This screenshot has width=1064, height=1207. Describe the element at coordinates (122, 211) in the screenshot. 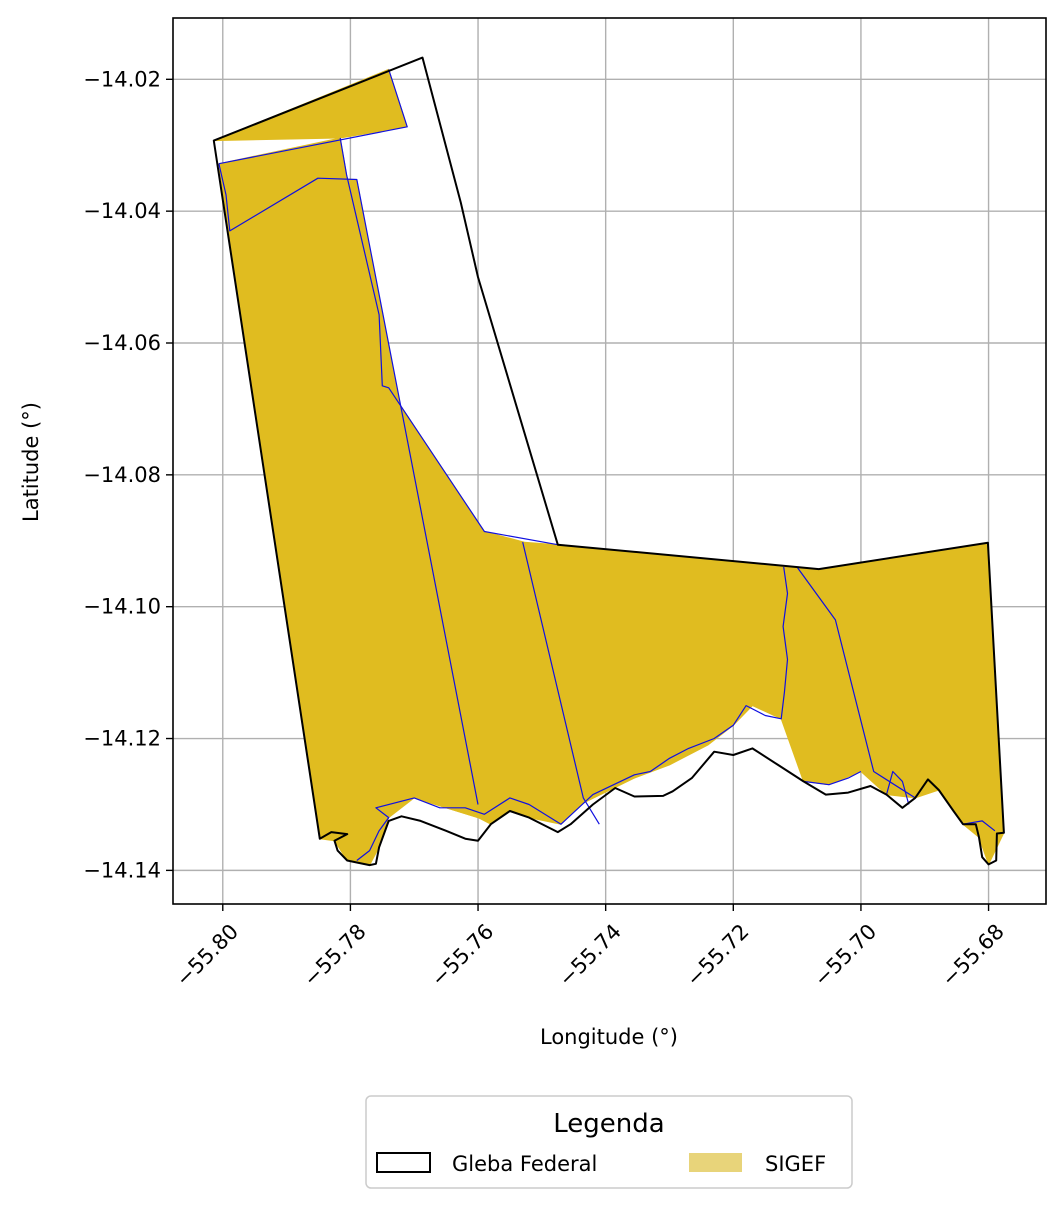

I see `y-tick-label-1: −14.04` at that location.